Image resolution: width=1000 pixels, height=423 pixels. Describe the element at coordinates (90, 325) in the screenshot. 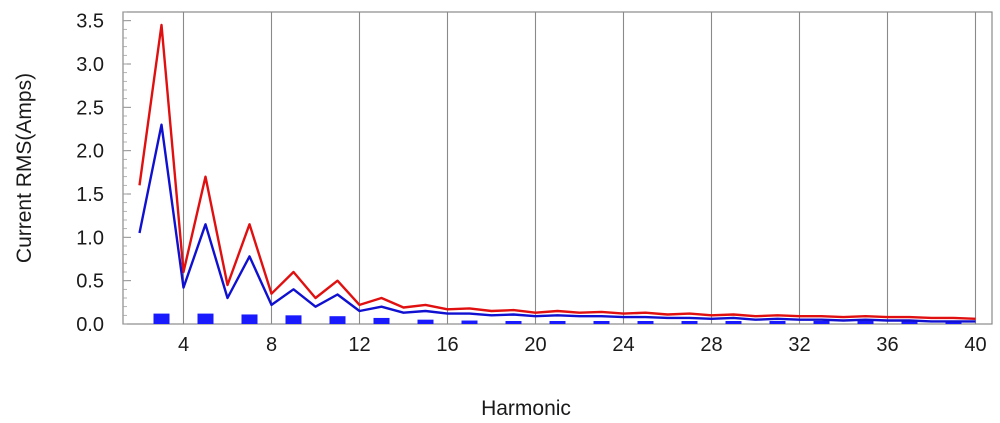

I see `y-tick-label: 0.0` at that location.